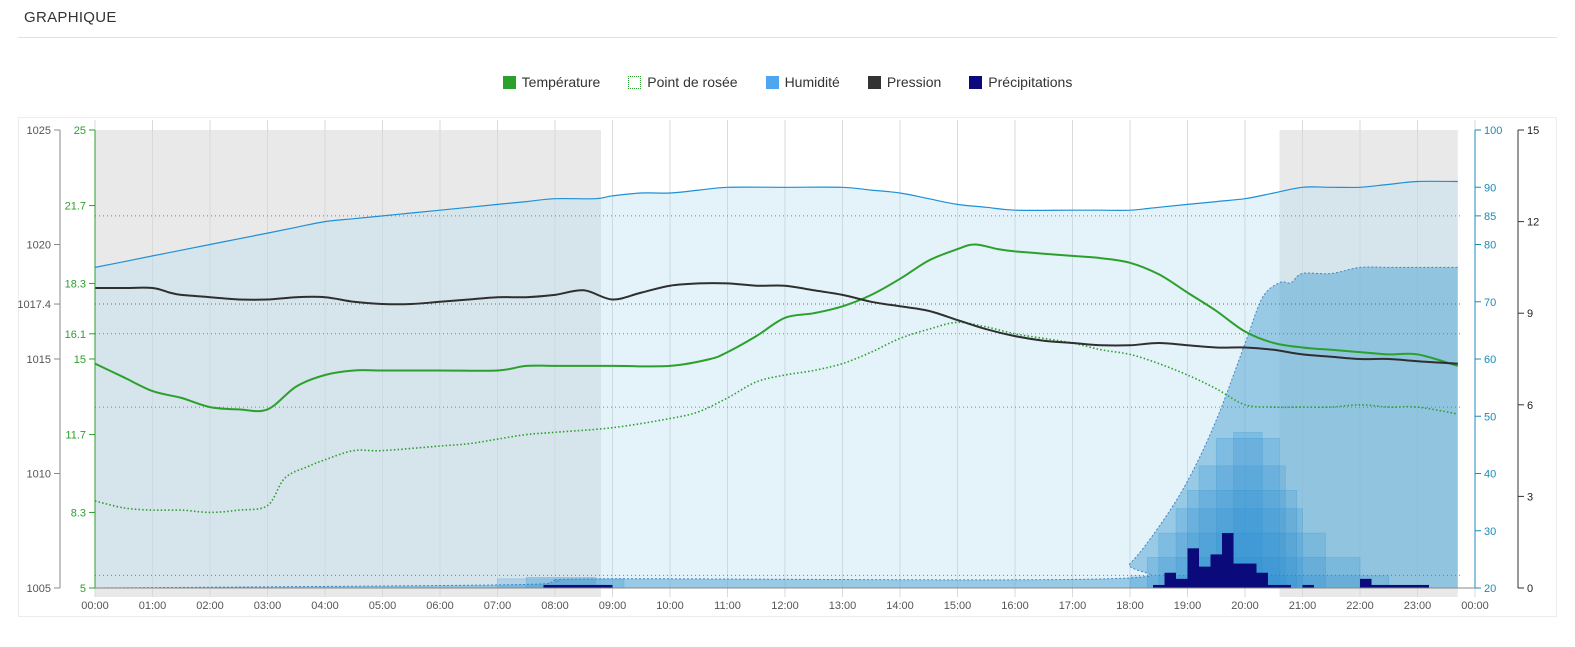 The width and height of the screenshot is (1575, 647). Describe the element at coordinates (39, 131) in the screenshot. I see `pressure-tick-label: 1025` at that location.